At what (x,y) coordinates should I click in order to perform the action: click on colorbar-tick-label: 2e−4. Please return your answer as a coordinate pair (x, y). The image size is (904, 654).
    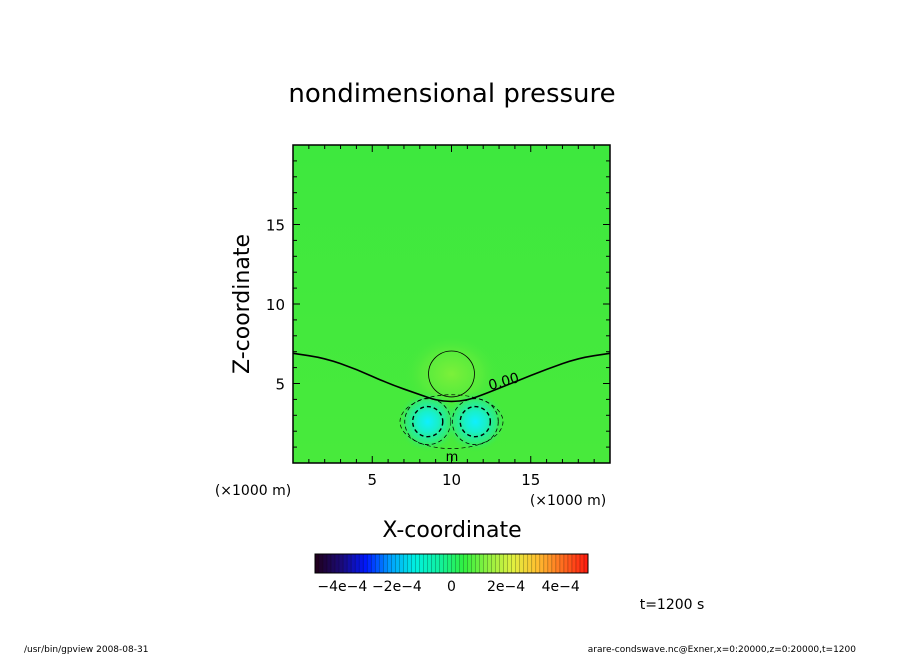
    Looking at the image, I should click on (506, 587).